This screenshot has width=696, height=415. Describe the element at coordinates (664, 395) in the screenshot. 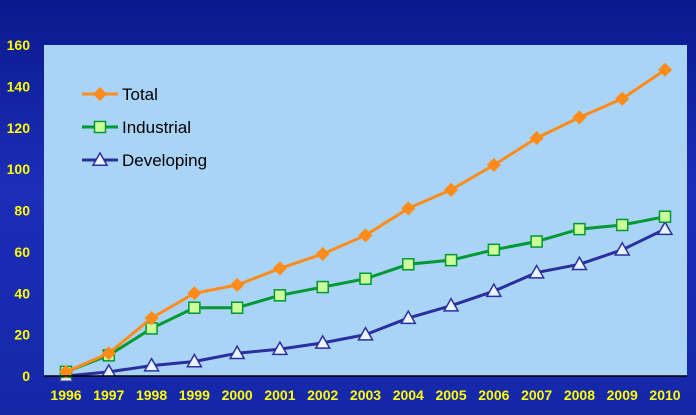

I see `x-tick-label: 2010` at that location.